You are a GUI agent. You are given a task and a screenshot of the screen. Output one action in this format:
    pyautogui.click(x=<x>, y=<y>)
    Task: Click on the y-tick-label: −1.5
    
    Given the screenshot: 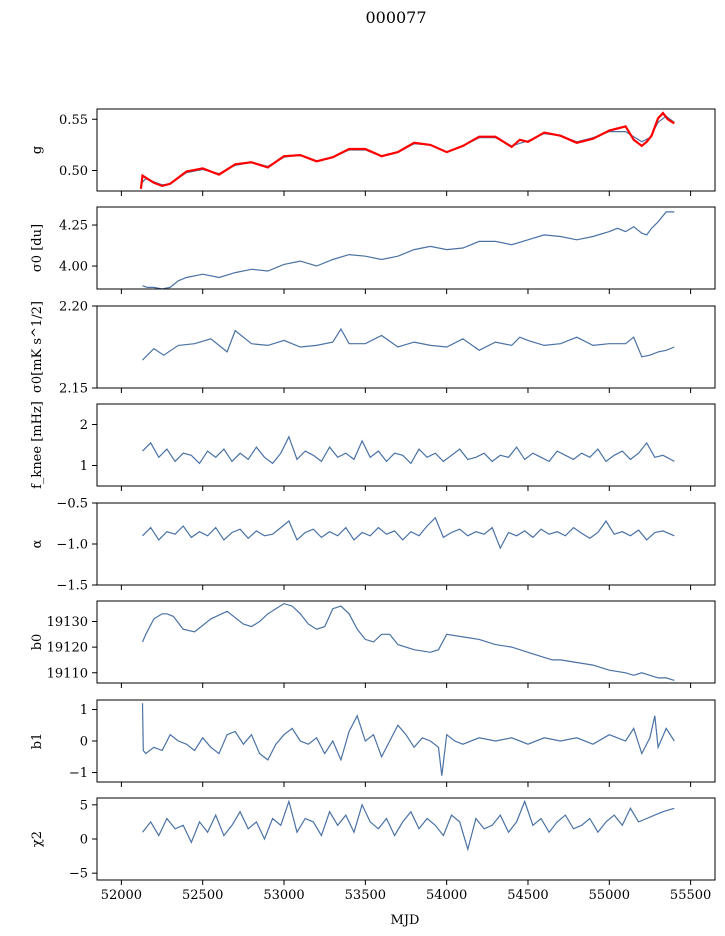 What is the action you would take?
    pyautogui.click(x=72, y=586)
    